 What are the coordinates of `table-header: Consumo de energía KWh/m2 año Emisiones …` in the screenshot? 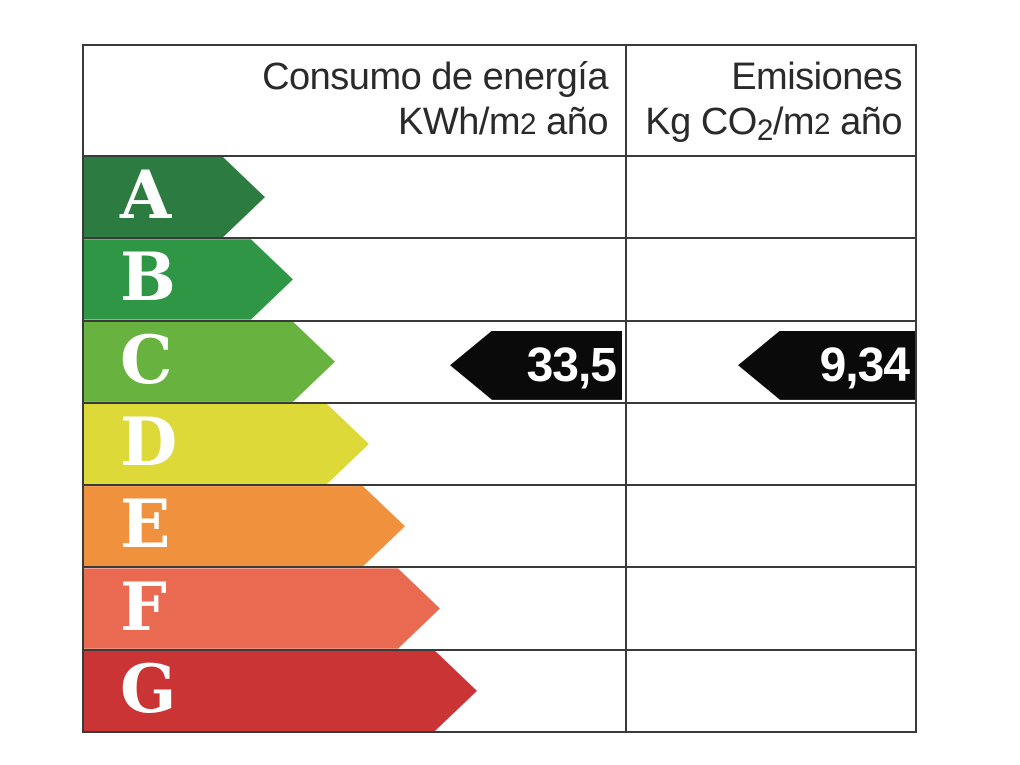 It's located at (499, 101).